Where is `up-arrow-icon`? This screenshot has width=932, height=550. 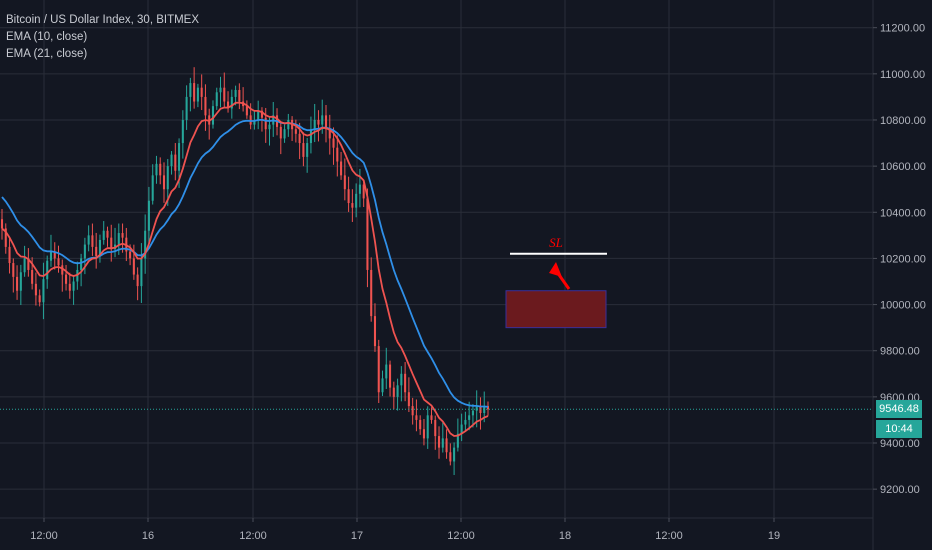 up-arrow-icon is located at coordinates (560, 276).